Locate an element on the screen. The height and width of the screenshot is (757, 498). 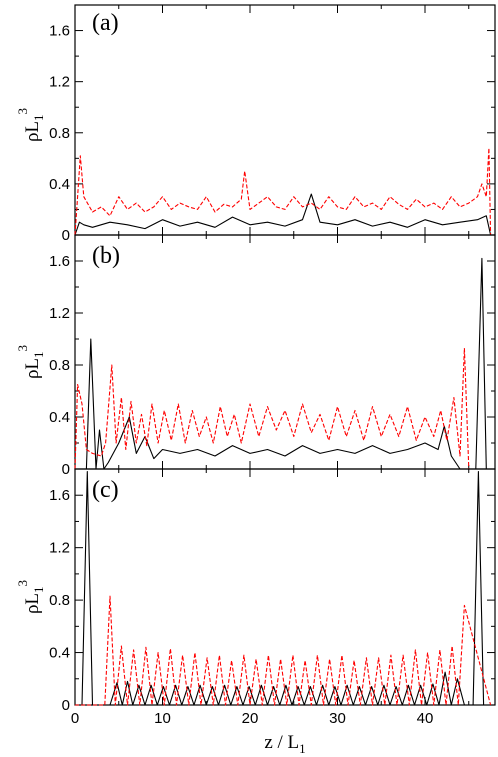
xtick-label: 30 is located at coordinates (337, 718).